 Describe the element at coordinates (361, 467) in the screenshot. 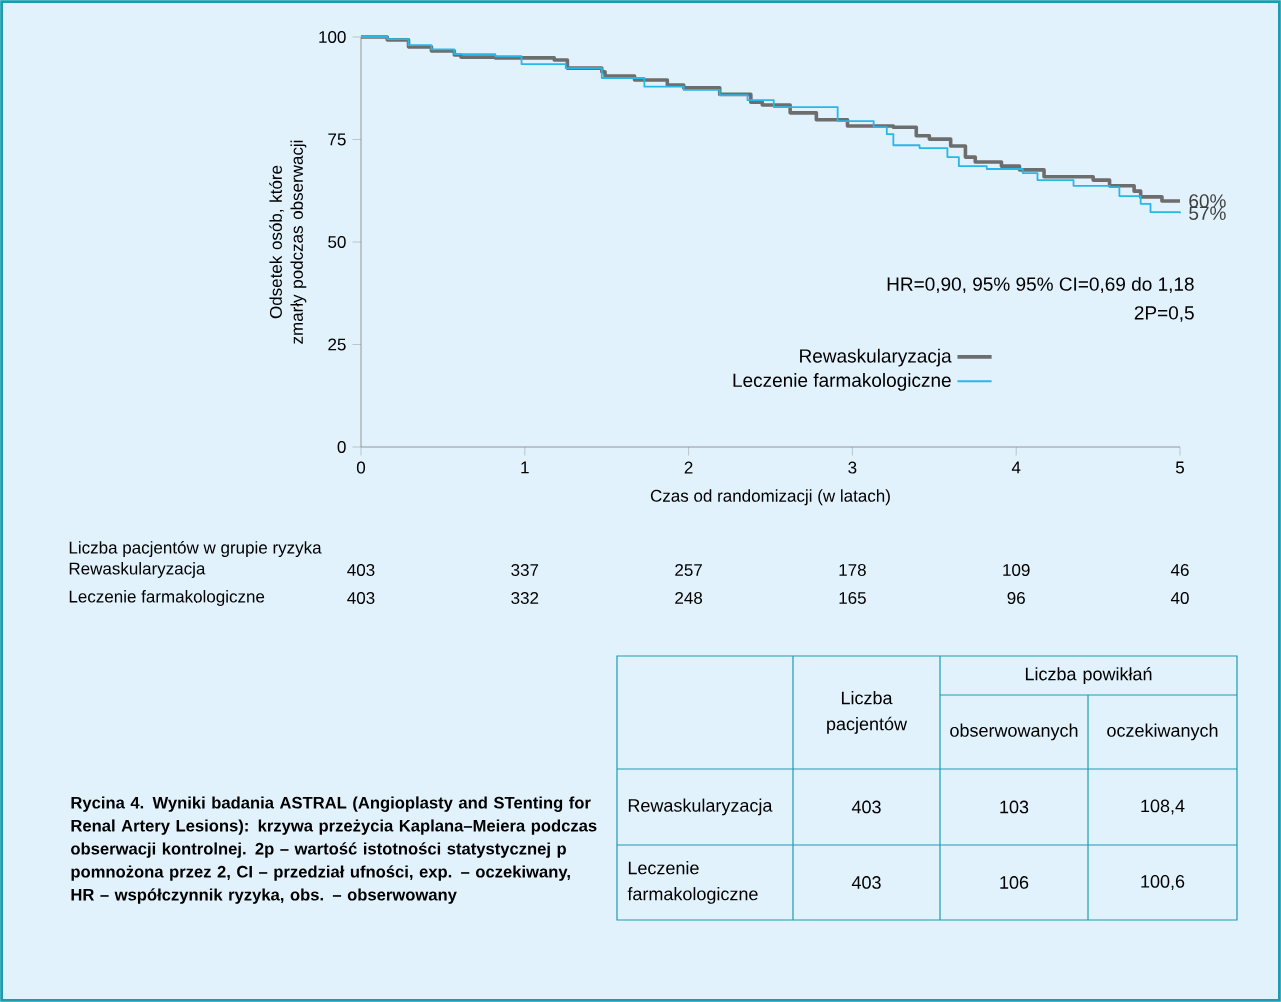

I see `x-tick-label: 0` at that location.